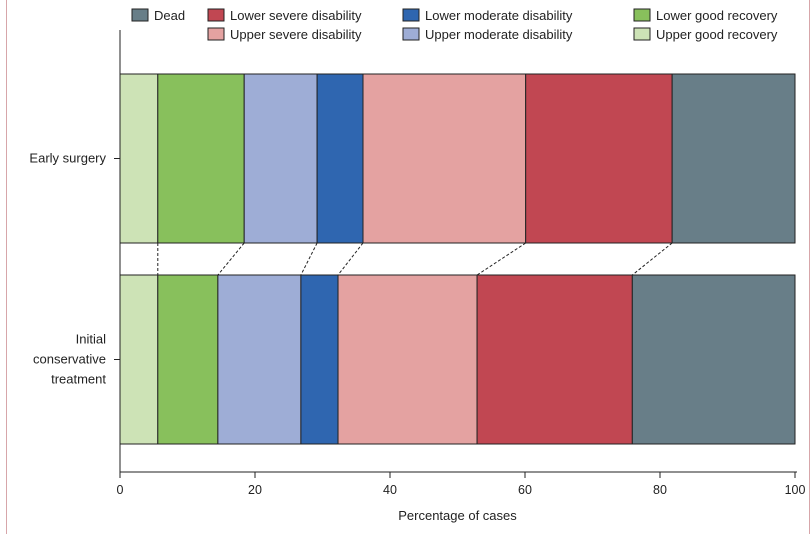 This screenshot has width=811, height=534. I want to click on x-tick-label: 60, so click(525, 490).